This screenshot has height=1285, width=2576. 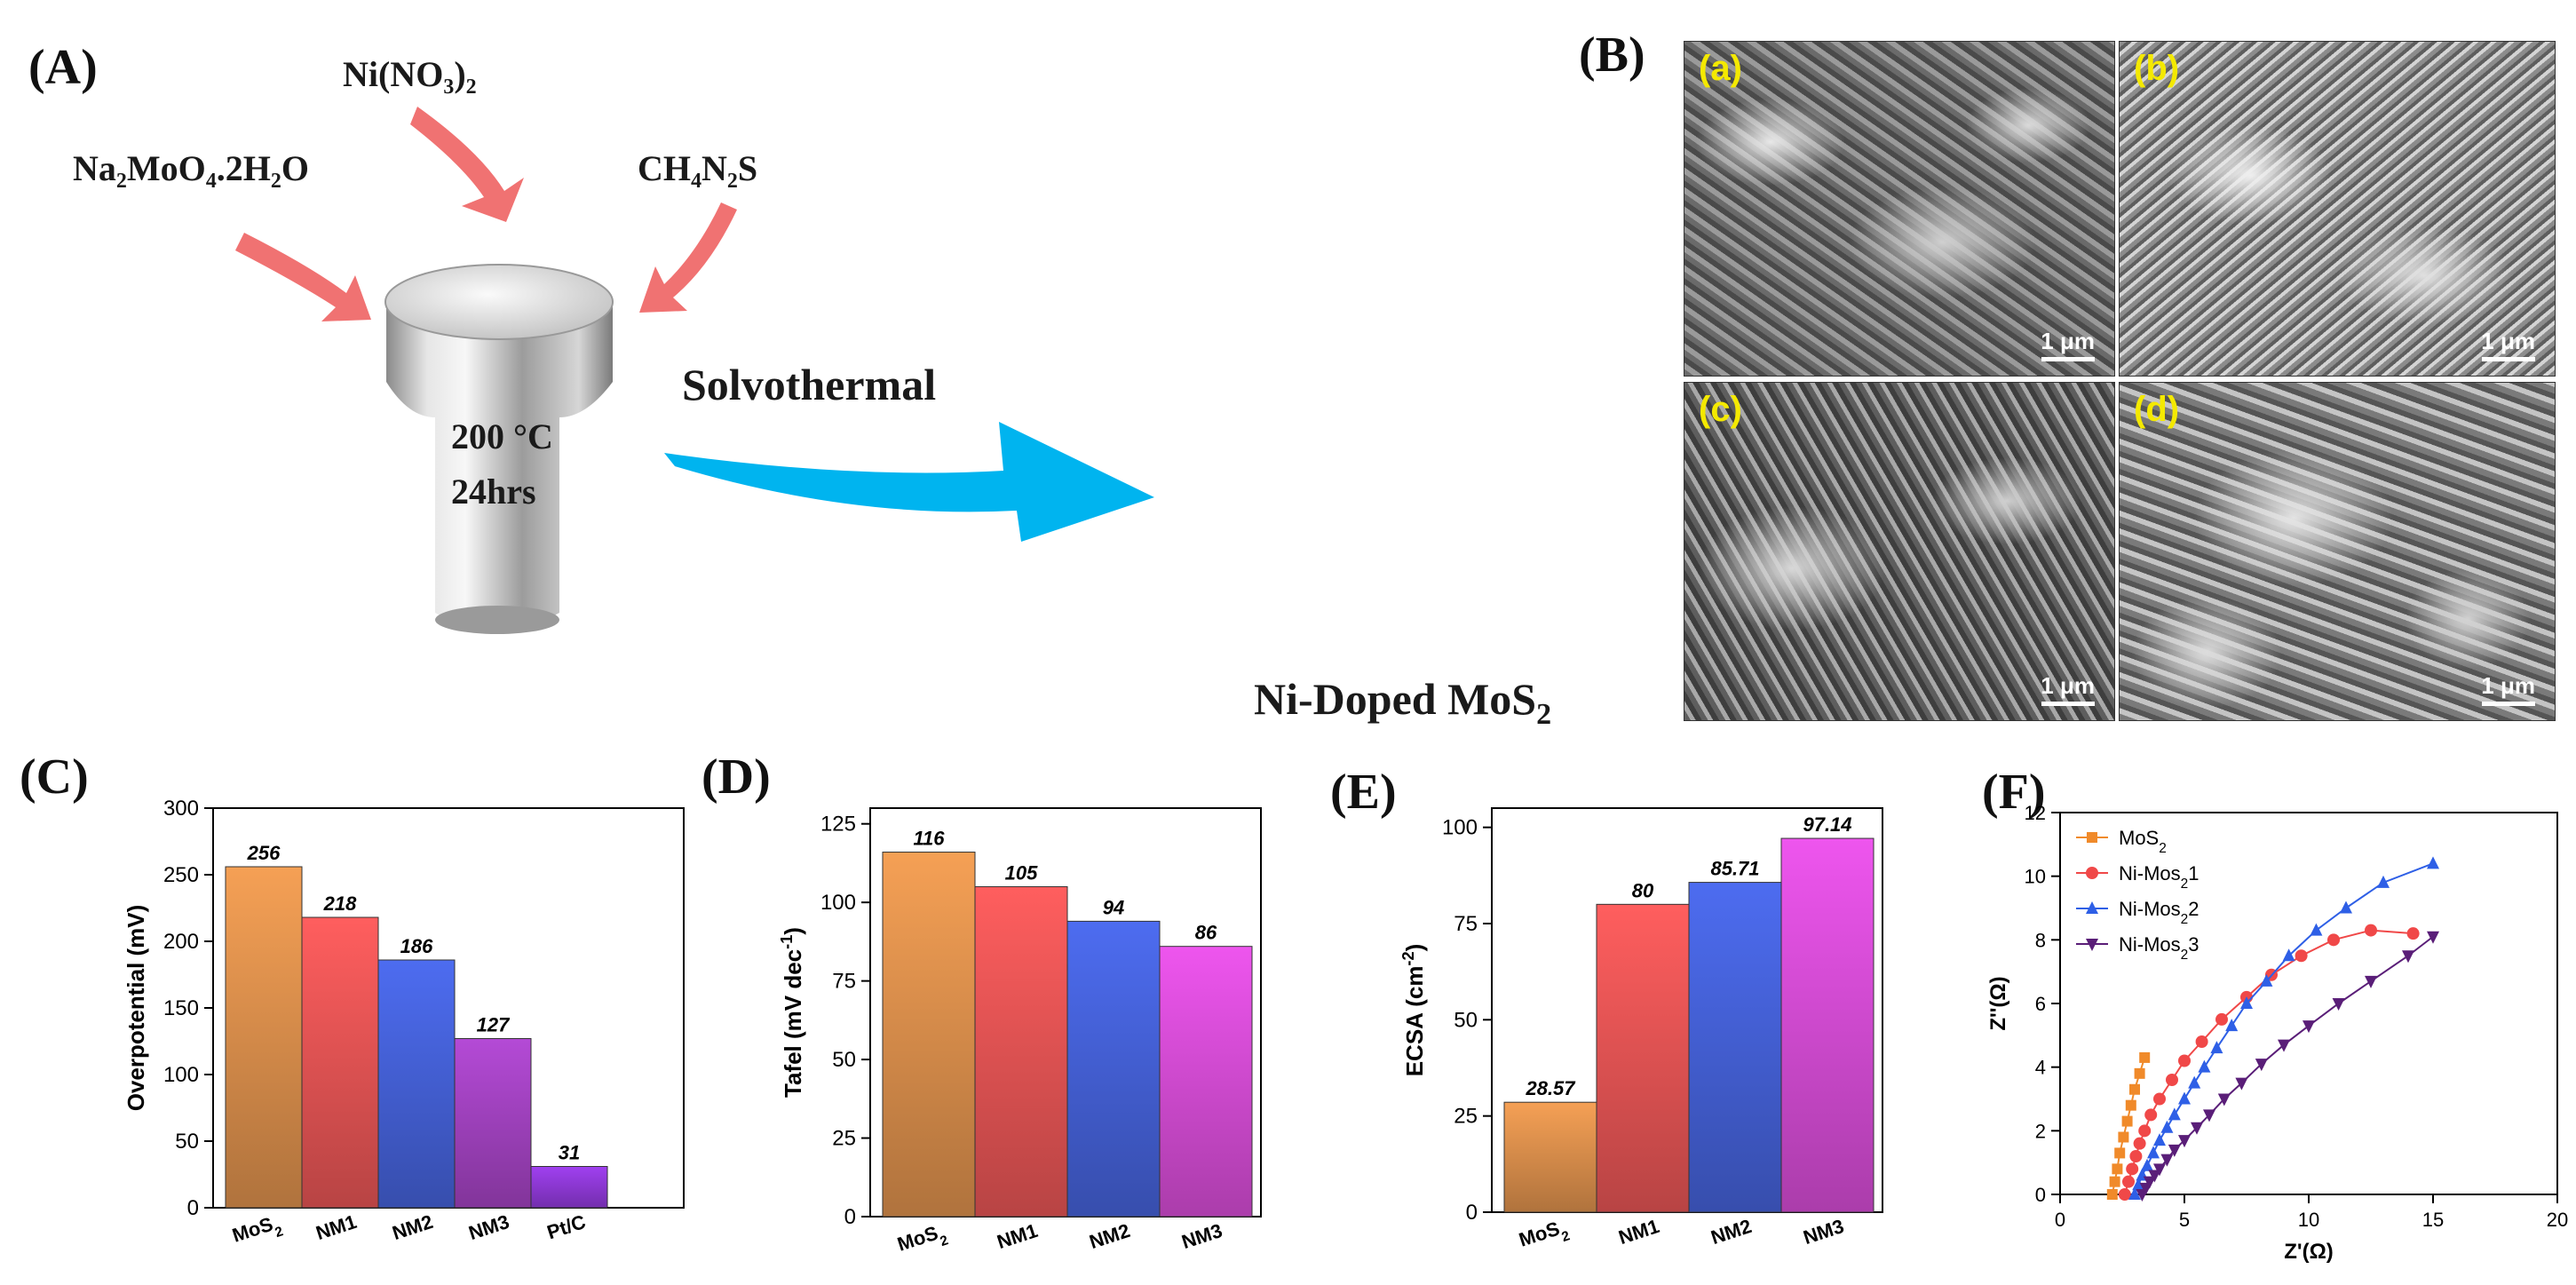 I want to click on legend-label-3: Ni-Mos23, so click(x=2159, y=948).